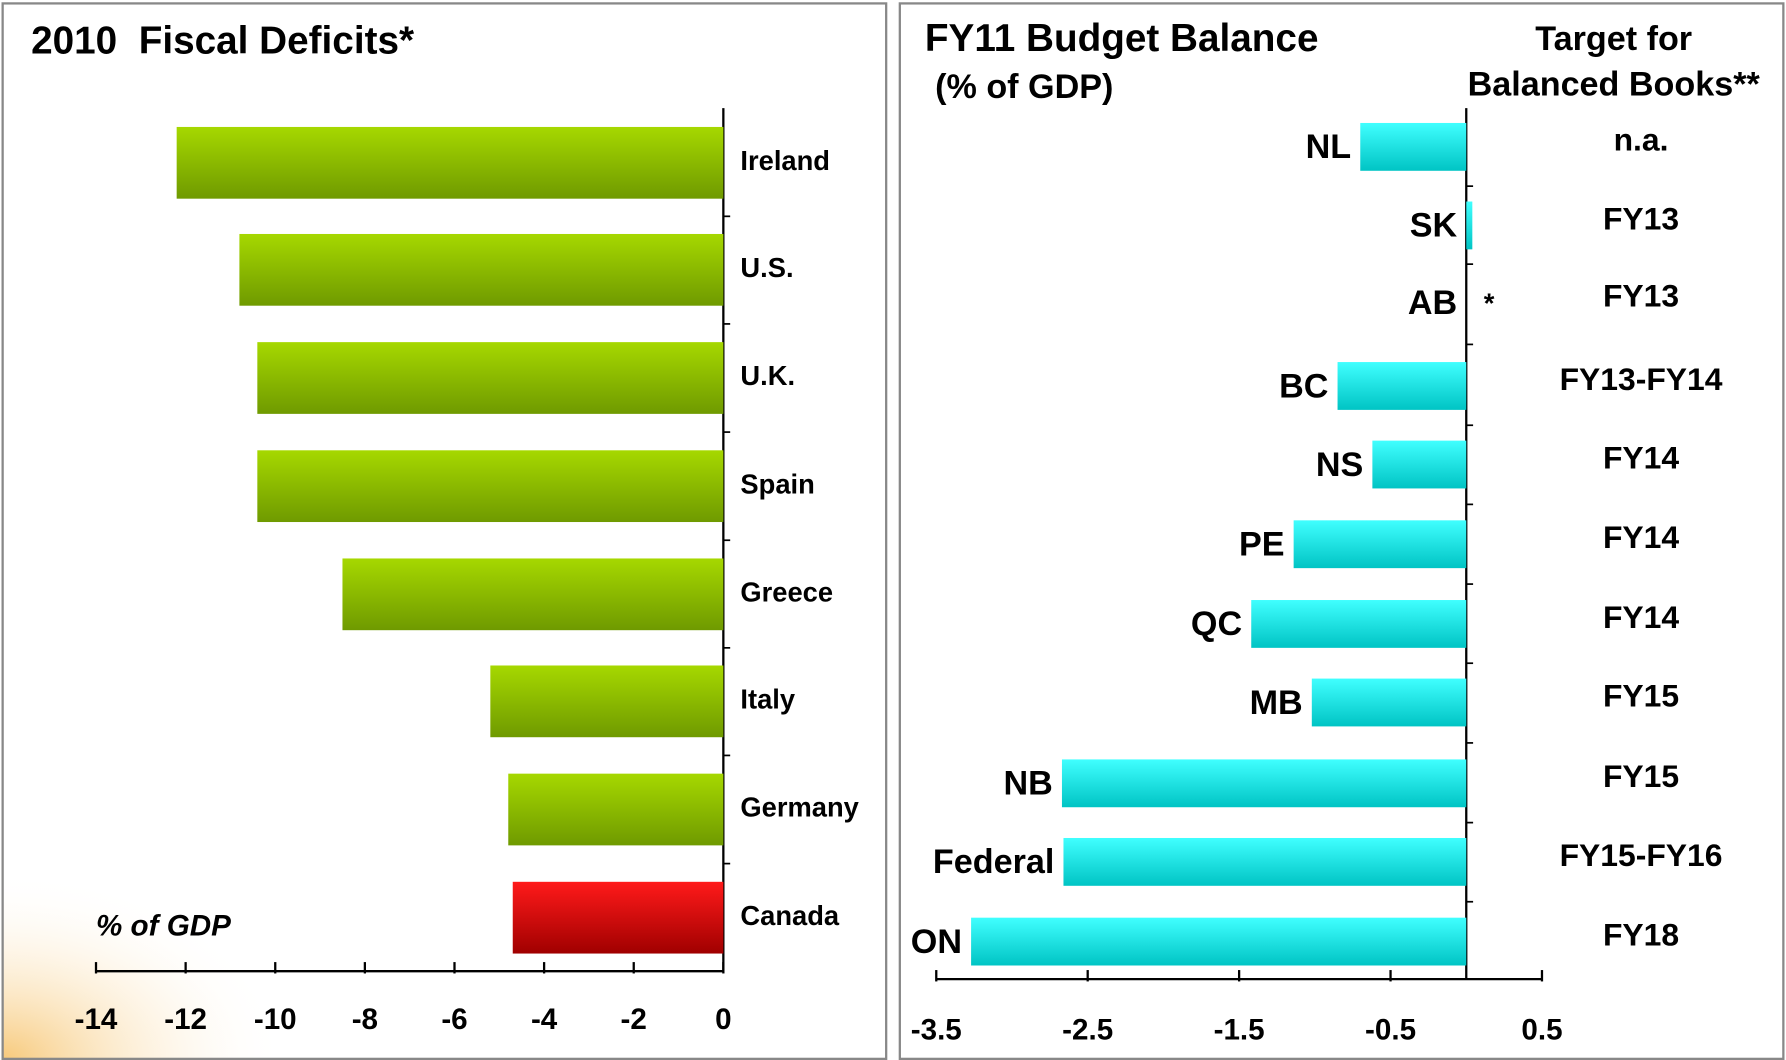  I want to click on category-label: PE, so click(1262, 545).